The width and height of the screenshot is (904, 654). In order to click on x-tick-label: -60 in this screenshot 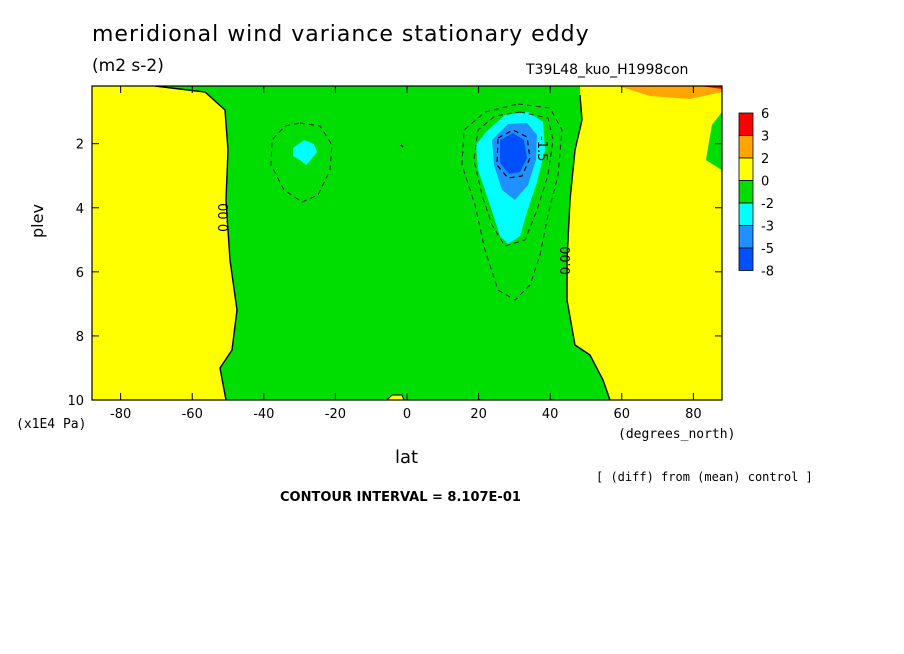, I will do `click(192, 414)`.